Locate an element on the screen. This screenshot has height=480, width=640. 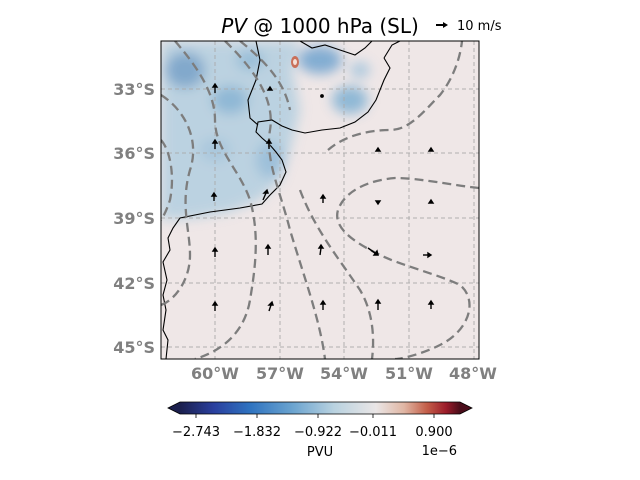
quiver-key-label: 10 m/s is located at coordinates (479, 26).